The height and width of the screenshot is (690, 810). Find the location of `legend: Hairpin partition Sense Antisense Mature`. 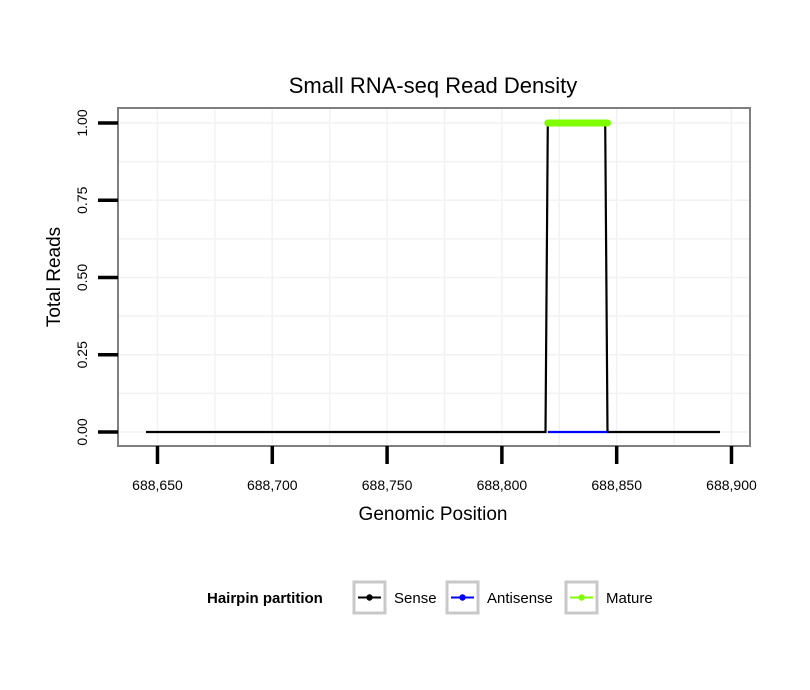

legend: Hairpin partition Sense Antisense Mature is located at coordinates (430, 597).